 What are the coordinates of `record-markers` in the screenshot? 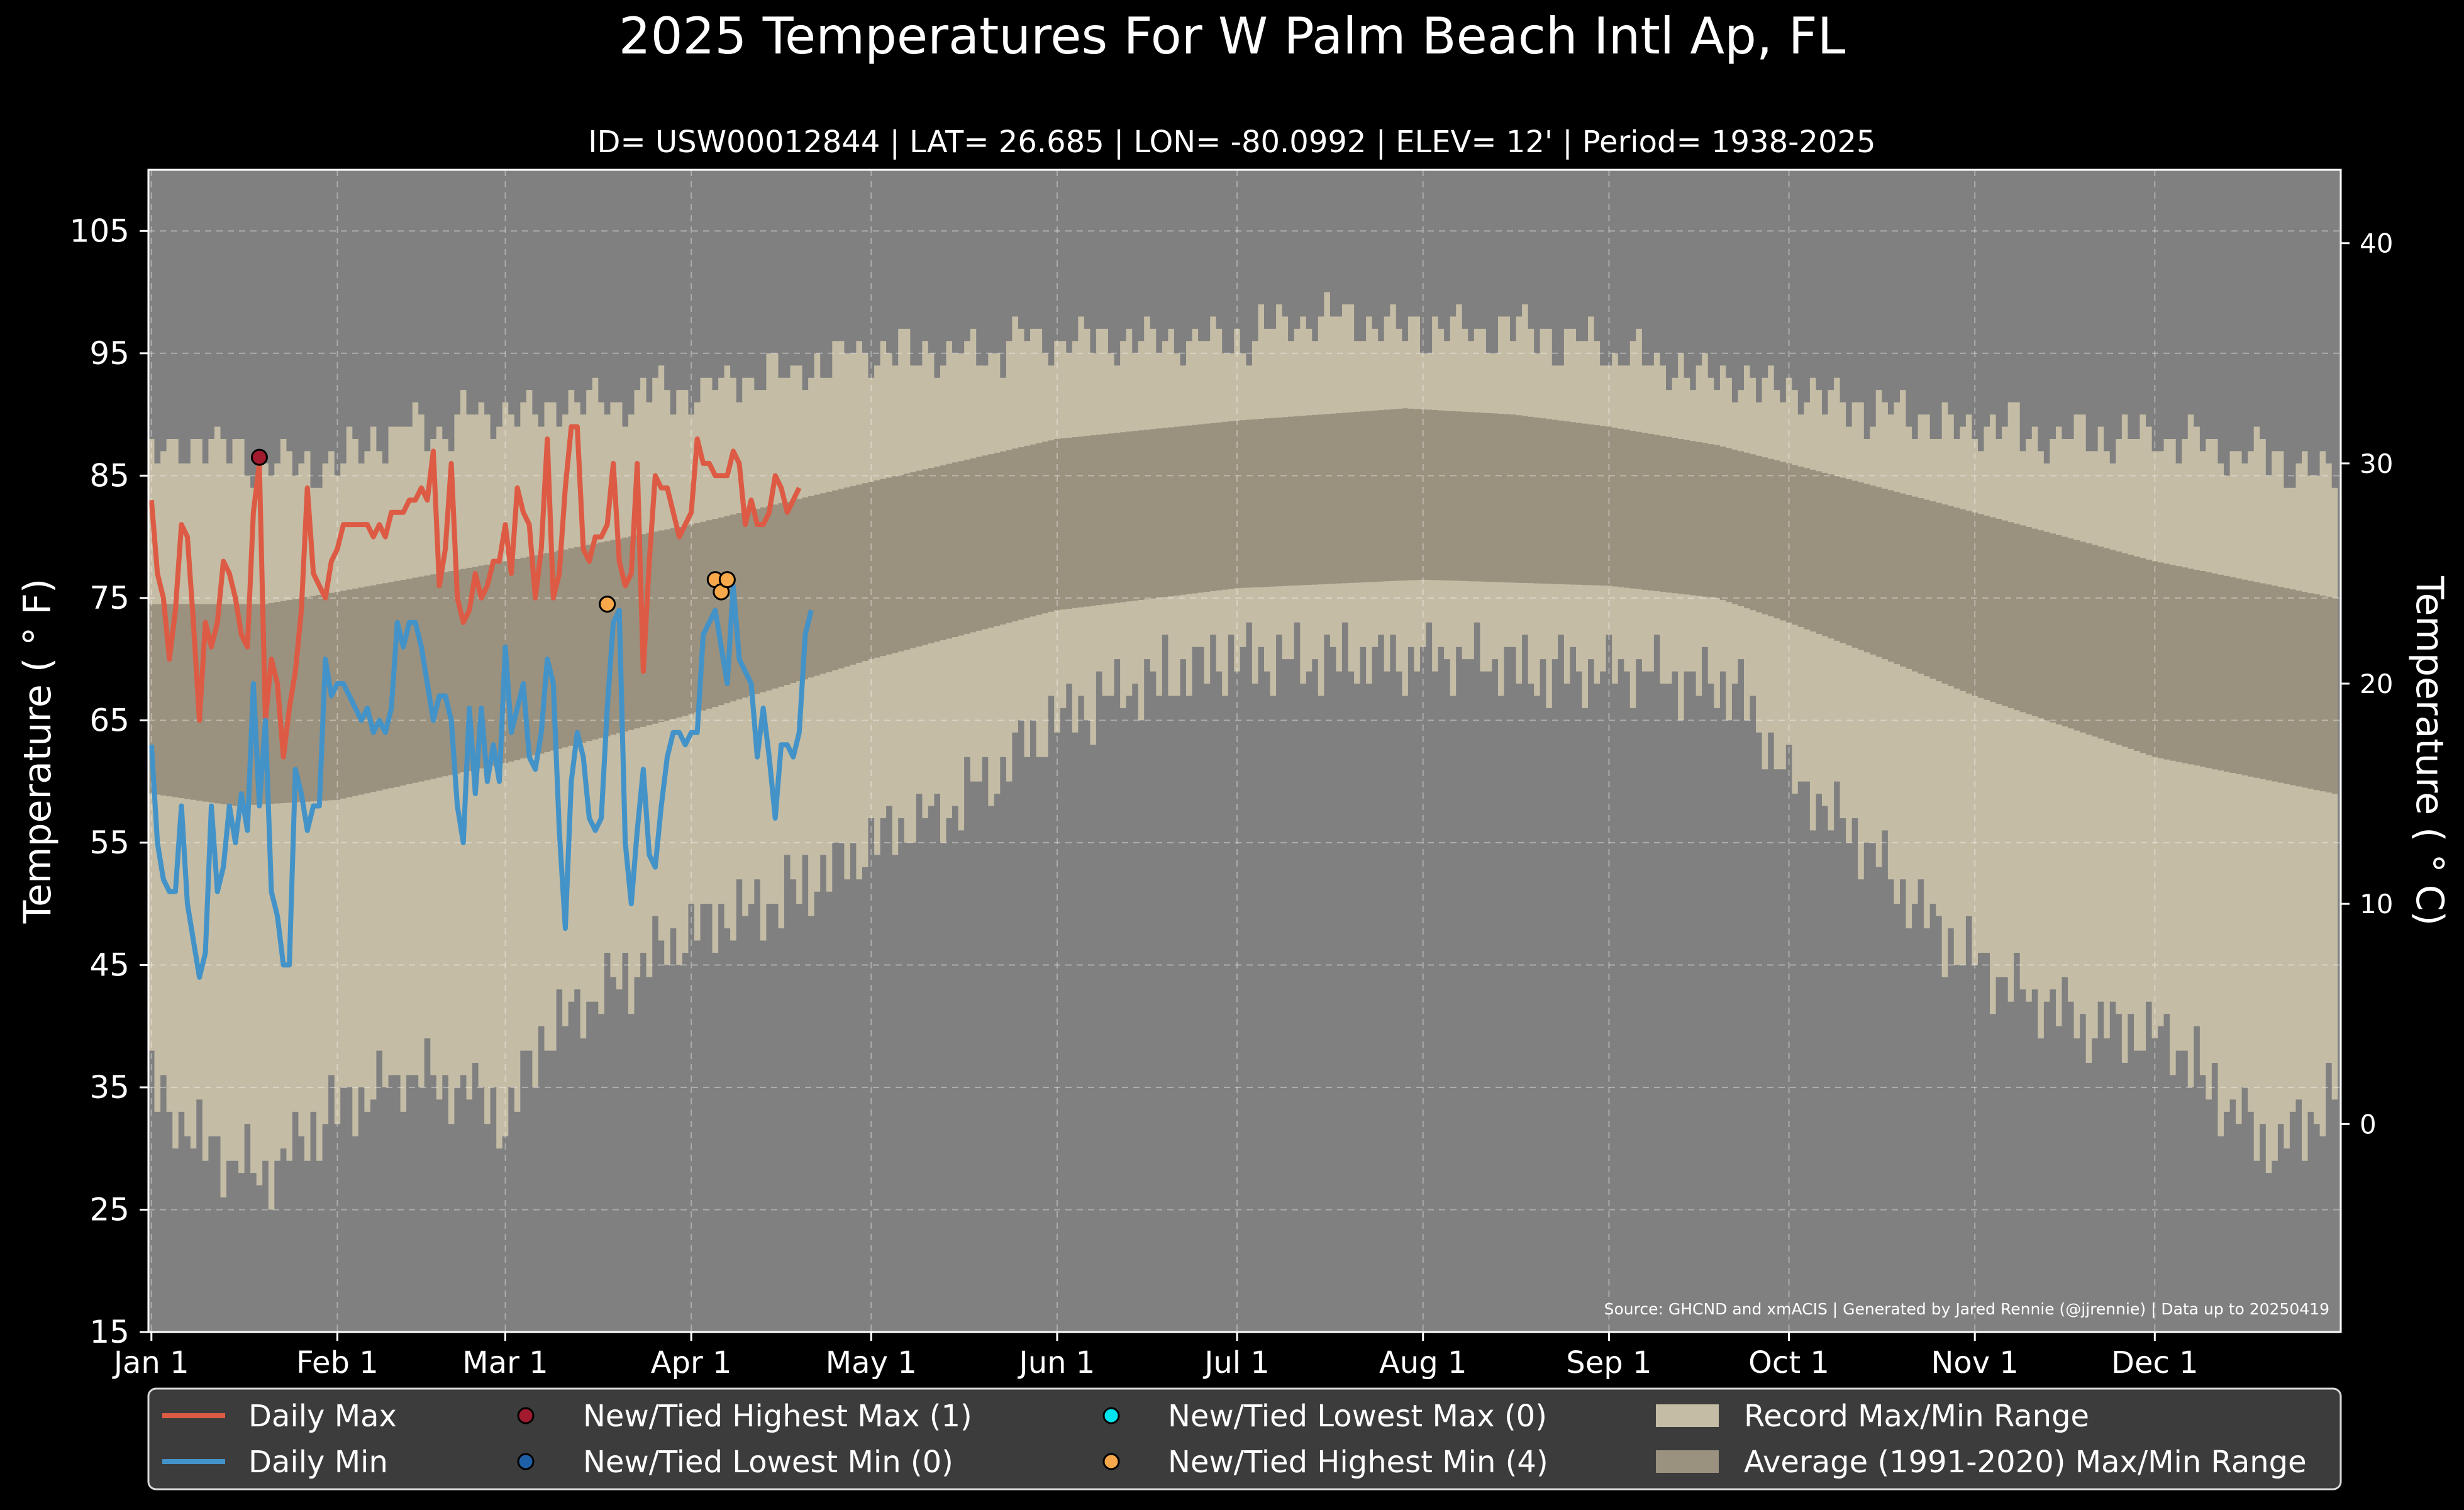 It's located at (493, 530).